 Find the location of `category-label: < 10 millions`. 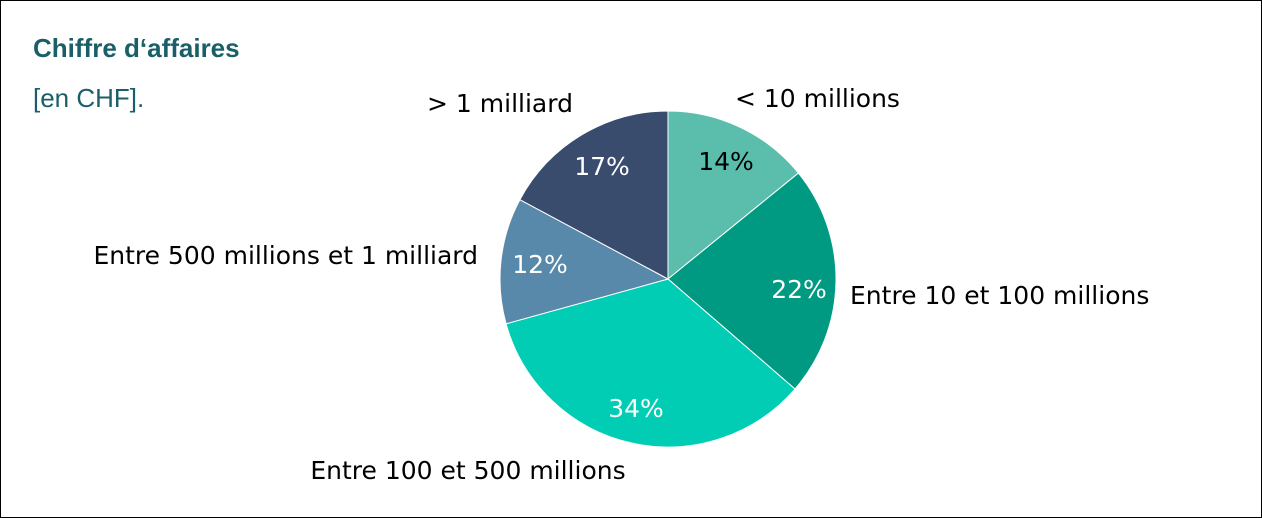

category-label: < 10 millions is located at coordinates (817, 98).